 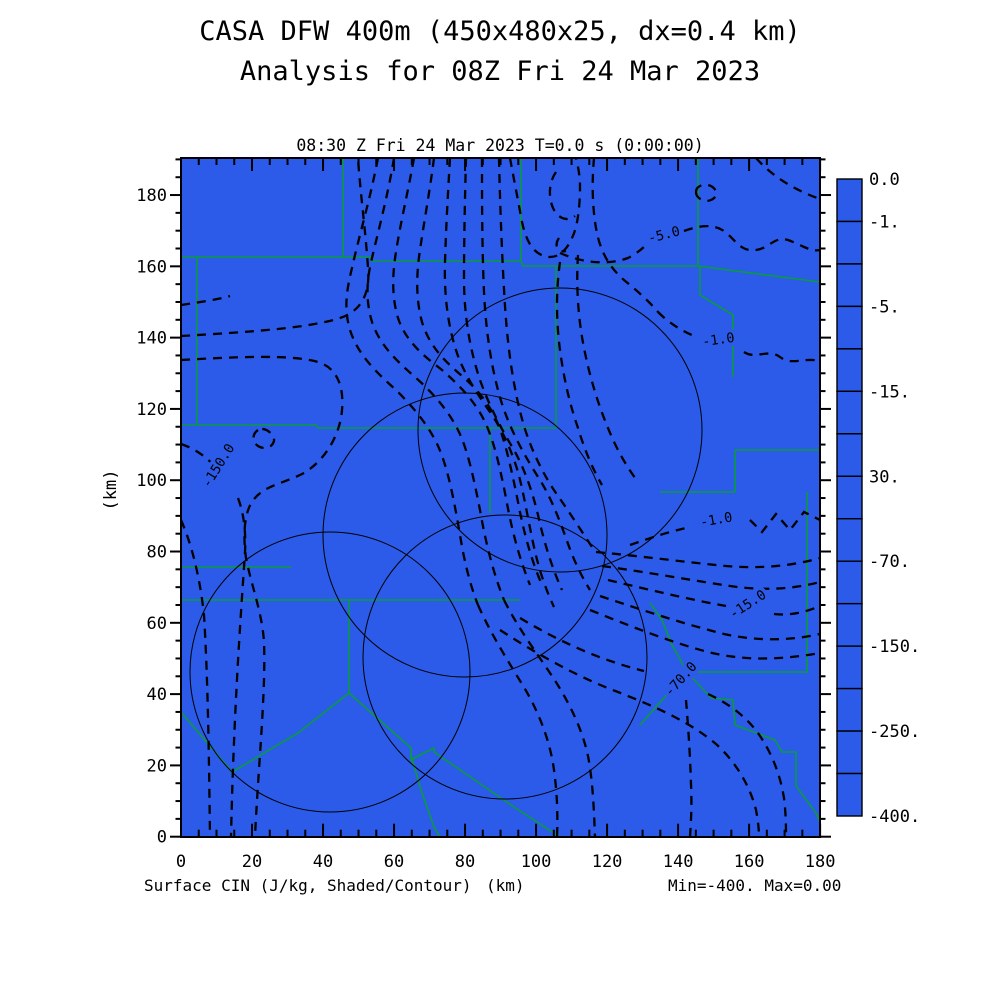 I want to click on field-caption: Surface CIN (J/kg, Shaded/Contour), so click(x=308, y=885).